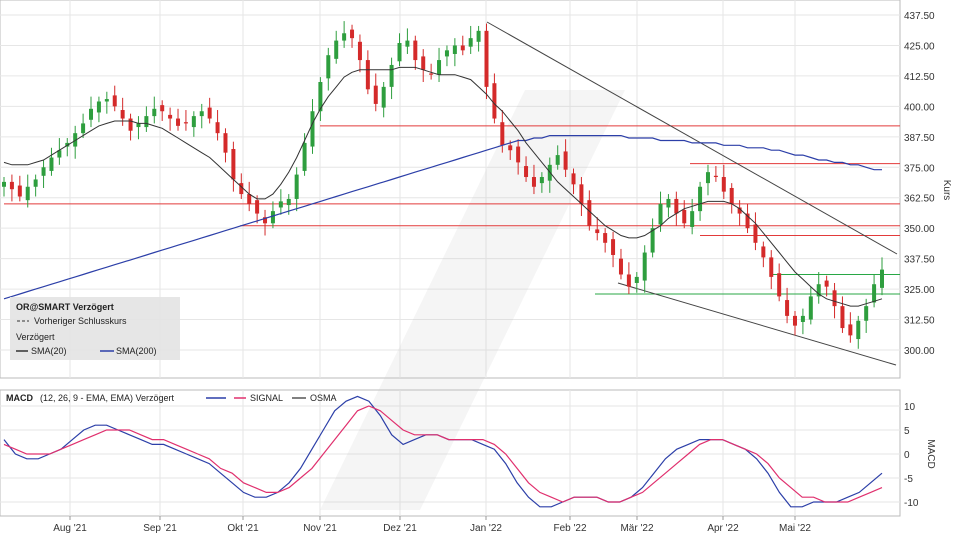 This screenshot has height=540, width=960. What do you see at coordinates (19, 398) in the screenshot?
I see `macd-title: MACD` at bounding box center [19, 398].